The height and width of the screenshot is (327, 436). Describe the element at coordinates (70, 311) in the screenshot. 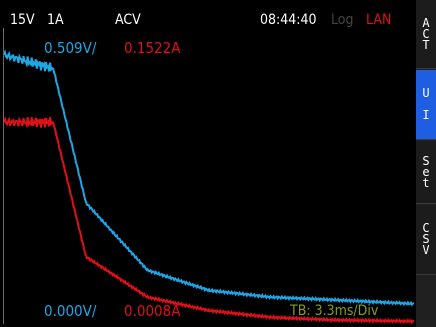

I see `voltage-scale-bottom: 0.000V/` at that location.